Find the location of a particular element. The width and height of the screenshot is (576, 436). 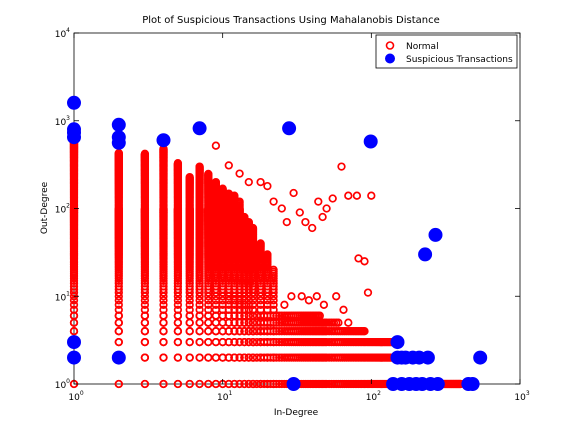

x-tick-label: 10³ is located at coordinates (521, 396).